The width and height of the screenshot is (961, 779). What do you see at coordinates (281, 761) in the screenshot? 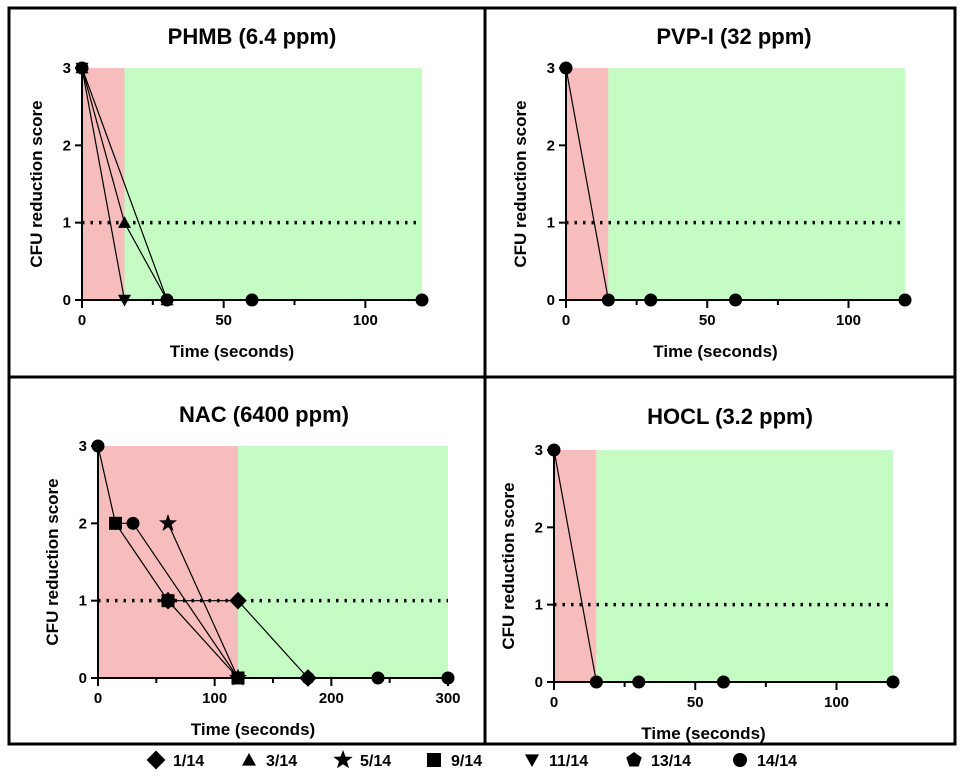
I see `legend-label: 3/14` at bounding box center [281, 761].